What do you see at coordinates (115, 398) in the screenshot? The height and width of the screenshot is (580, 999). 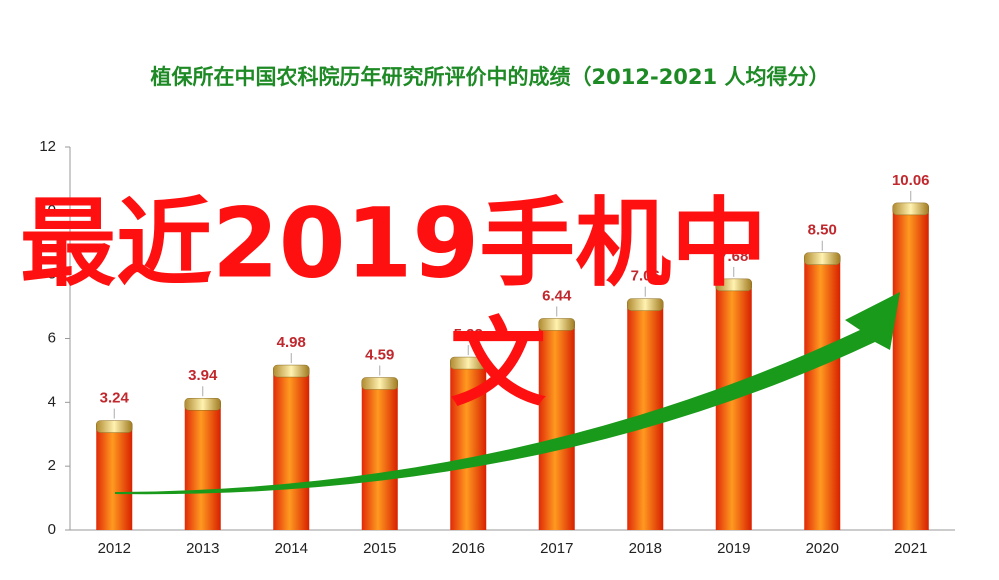 I see `value-label: 3.24` at bounding box center [115, 398].